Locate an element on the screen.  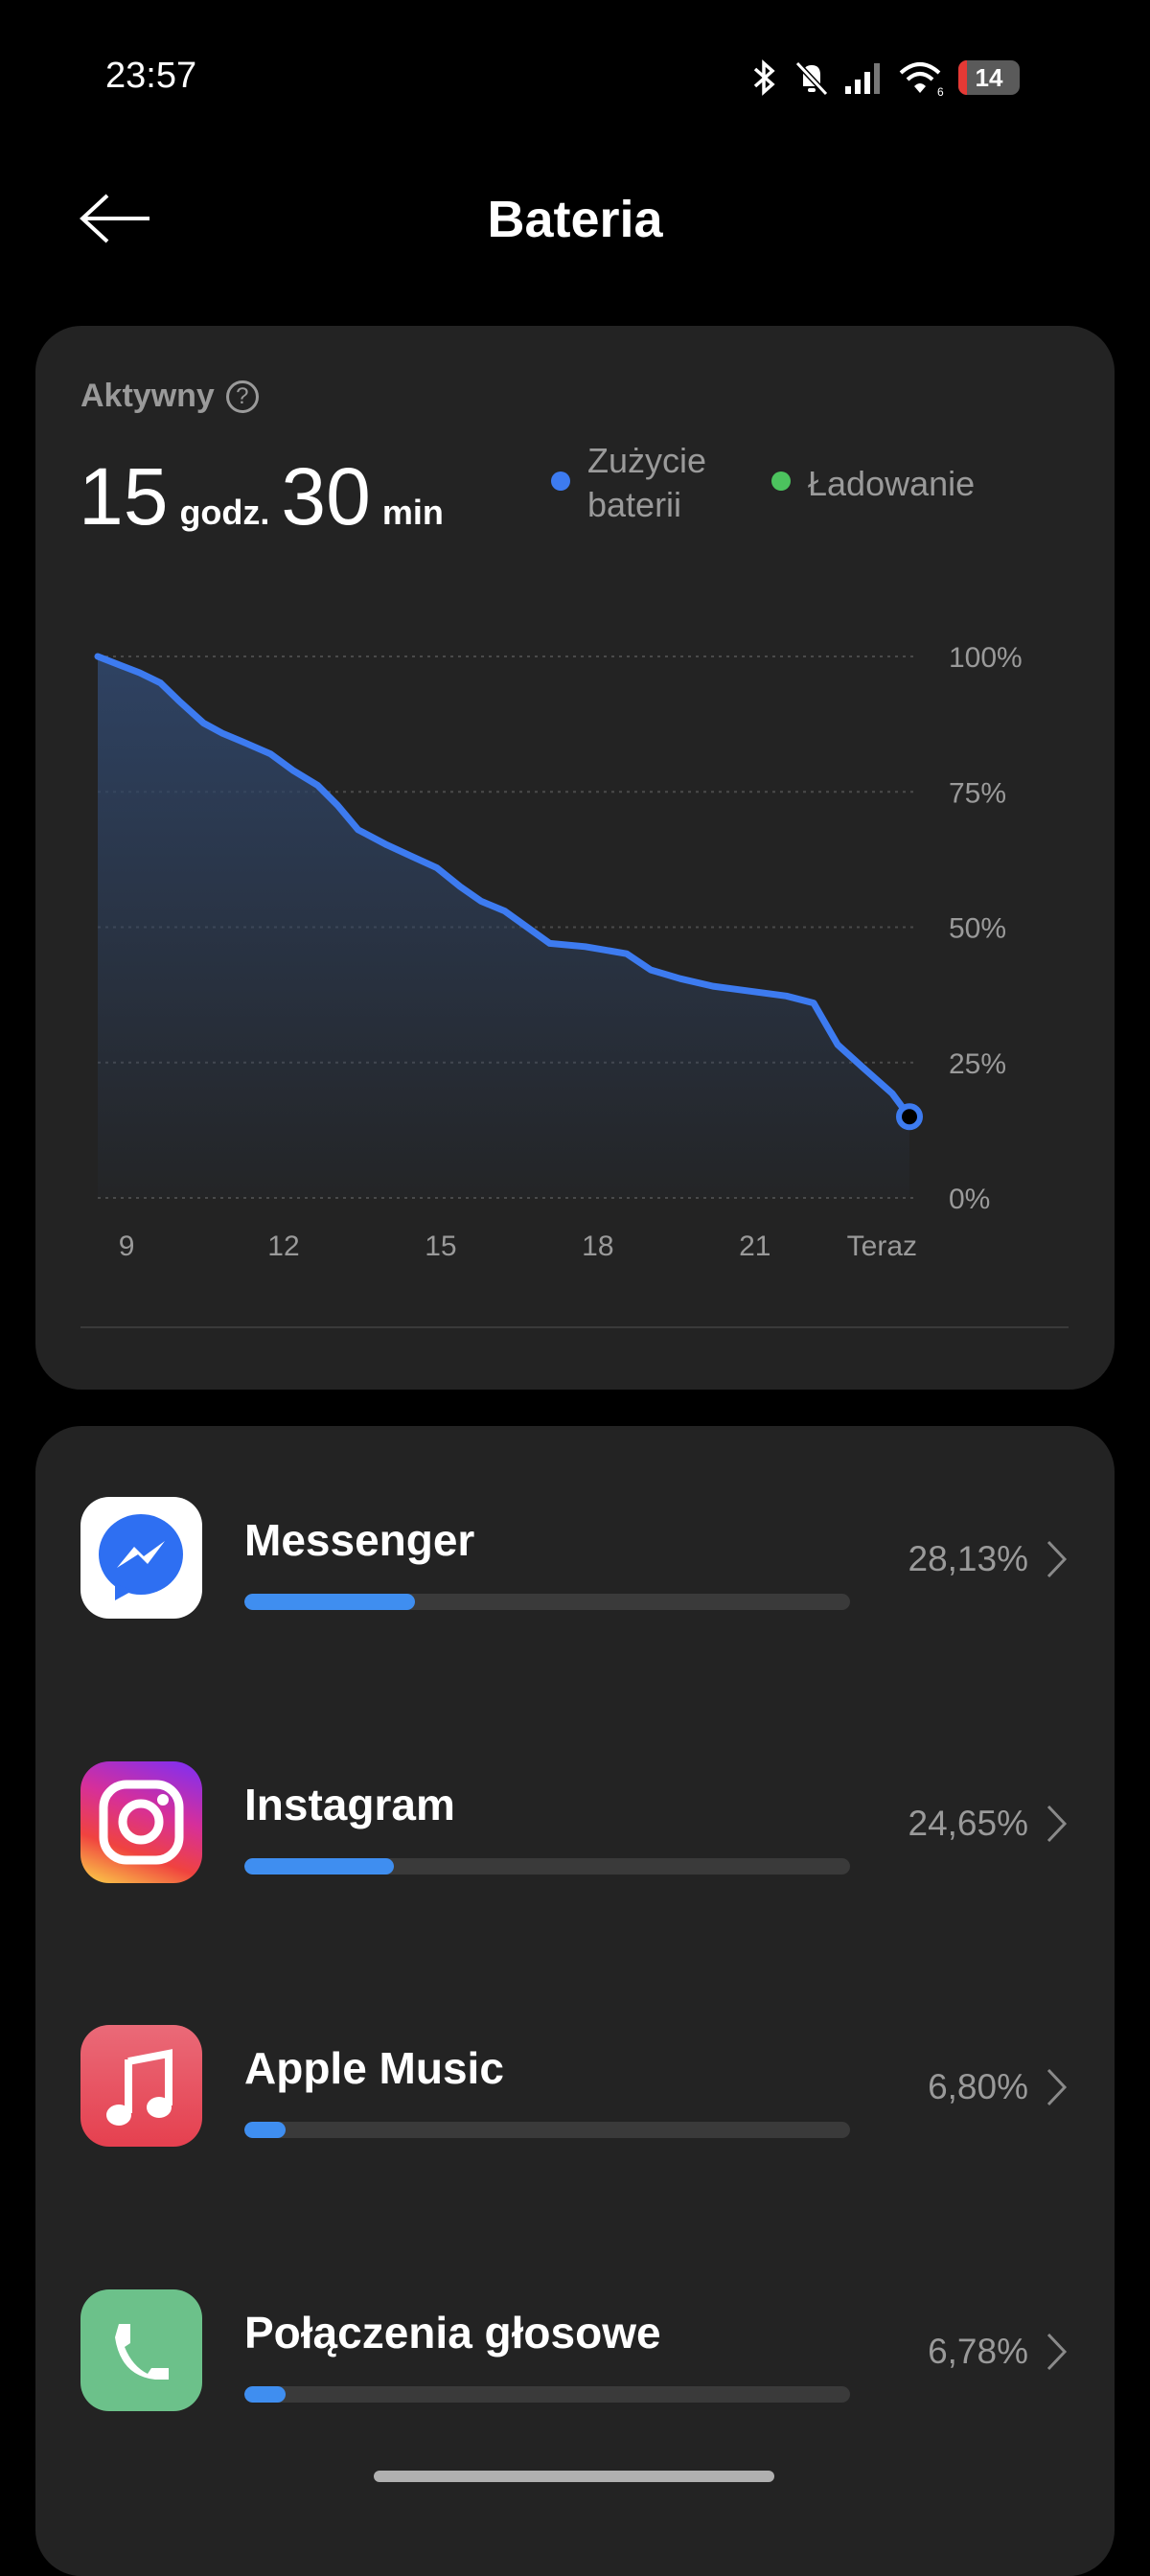
minutes-value: 30 is located at coordinates (326, 496).